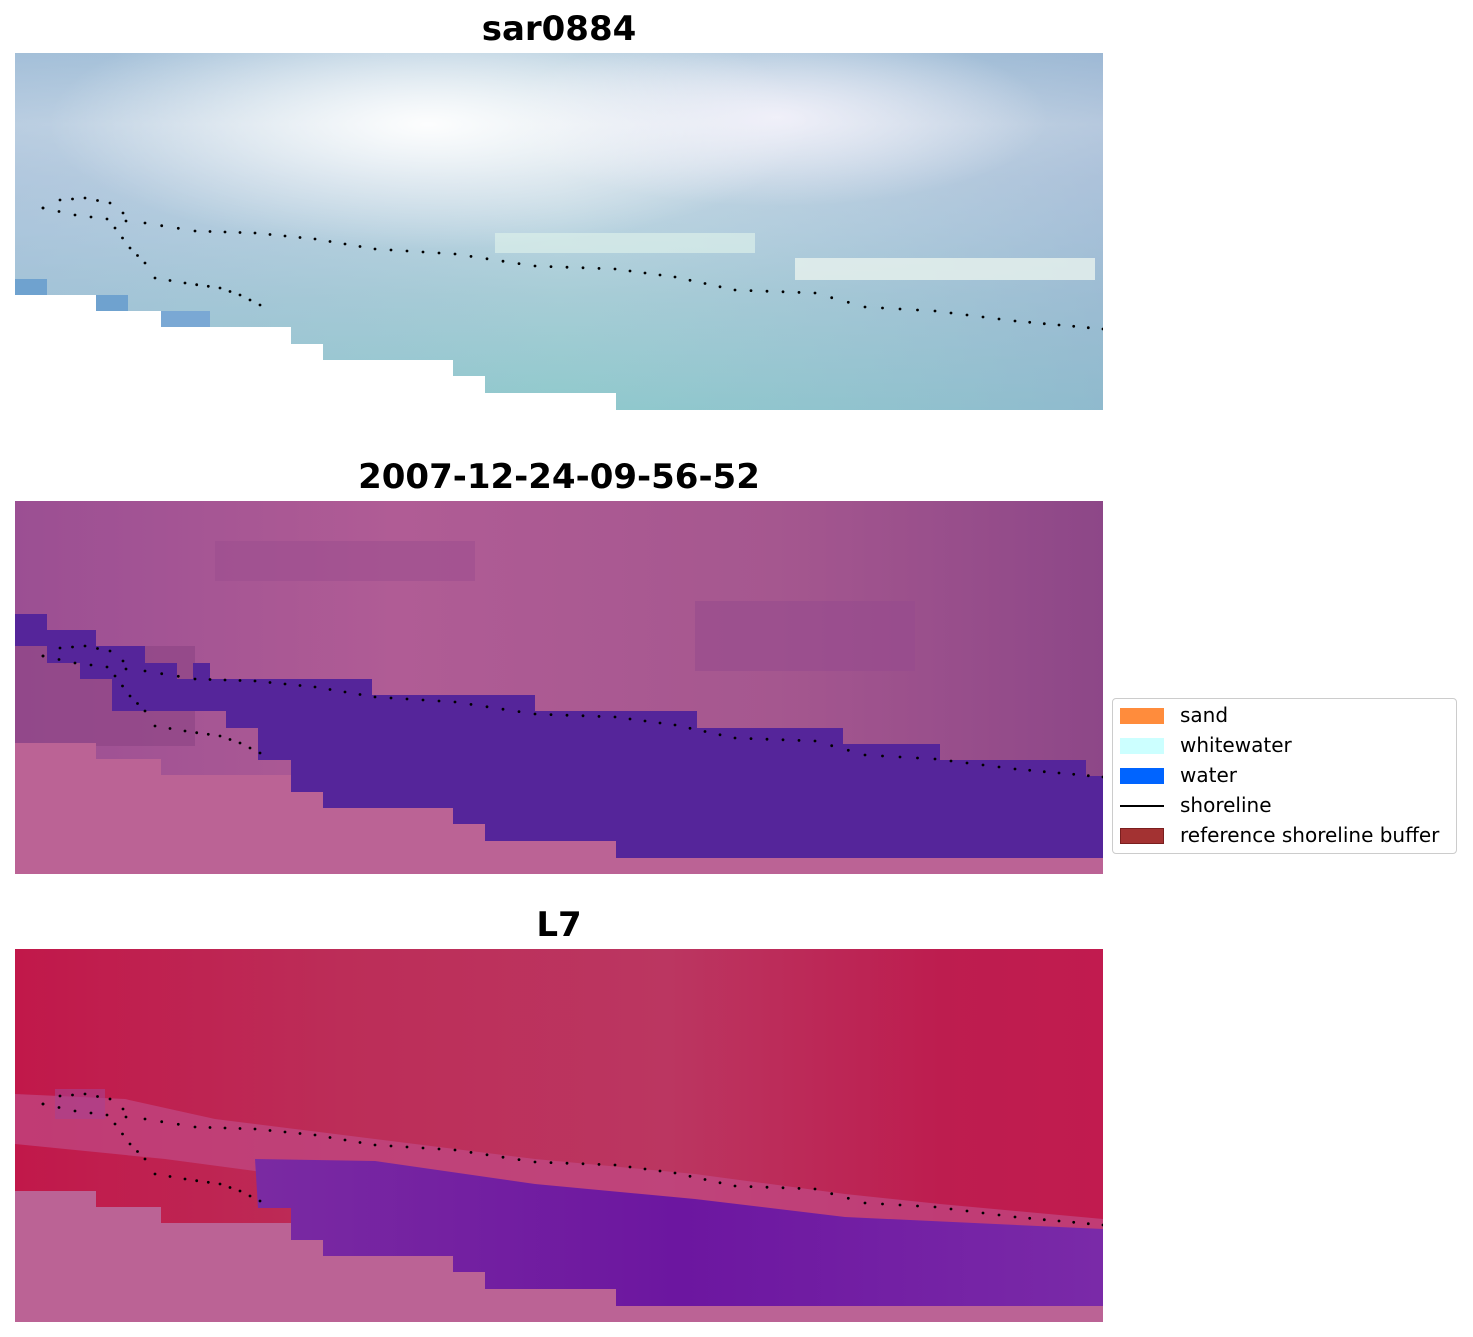  I want to click on legend-item-whitewater: whitewater, so click(1284, 746).